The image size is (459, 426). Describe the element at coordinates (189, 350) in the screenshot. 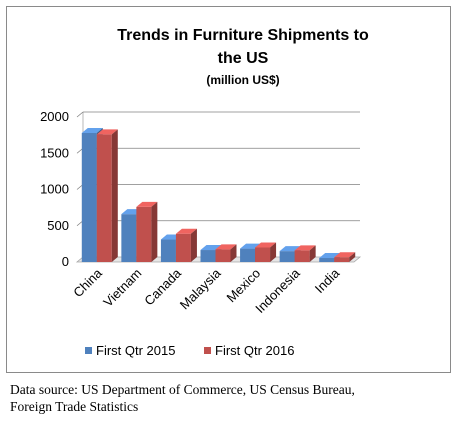

I see `legend: First Qtr 2015 First Qtr 2016` at that location.